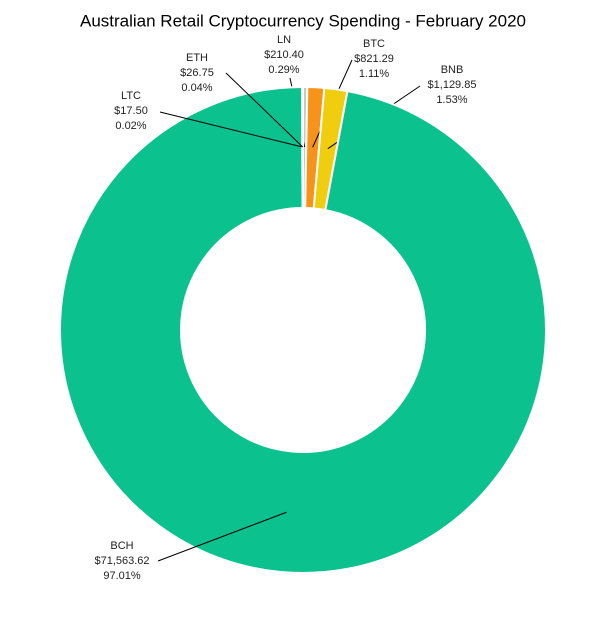 The height and width of the screenshot is (626, 606). Describe the element at coordinates (374, 44) in the screenshot. I see `slice-label: BTC` at that location.